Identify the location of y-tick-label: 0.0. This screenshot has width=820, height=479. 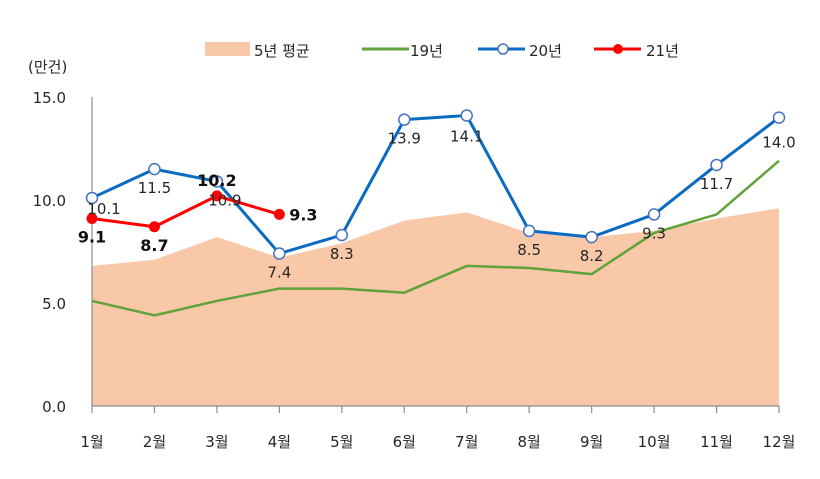
(54, 407).